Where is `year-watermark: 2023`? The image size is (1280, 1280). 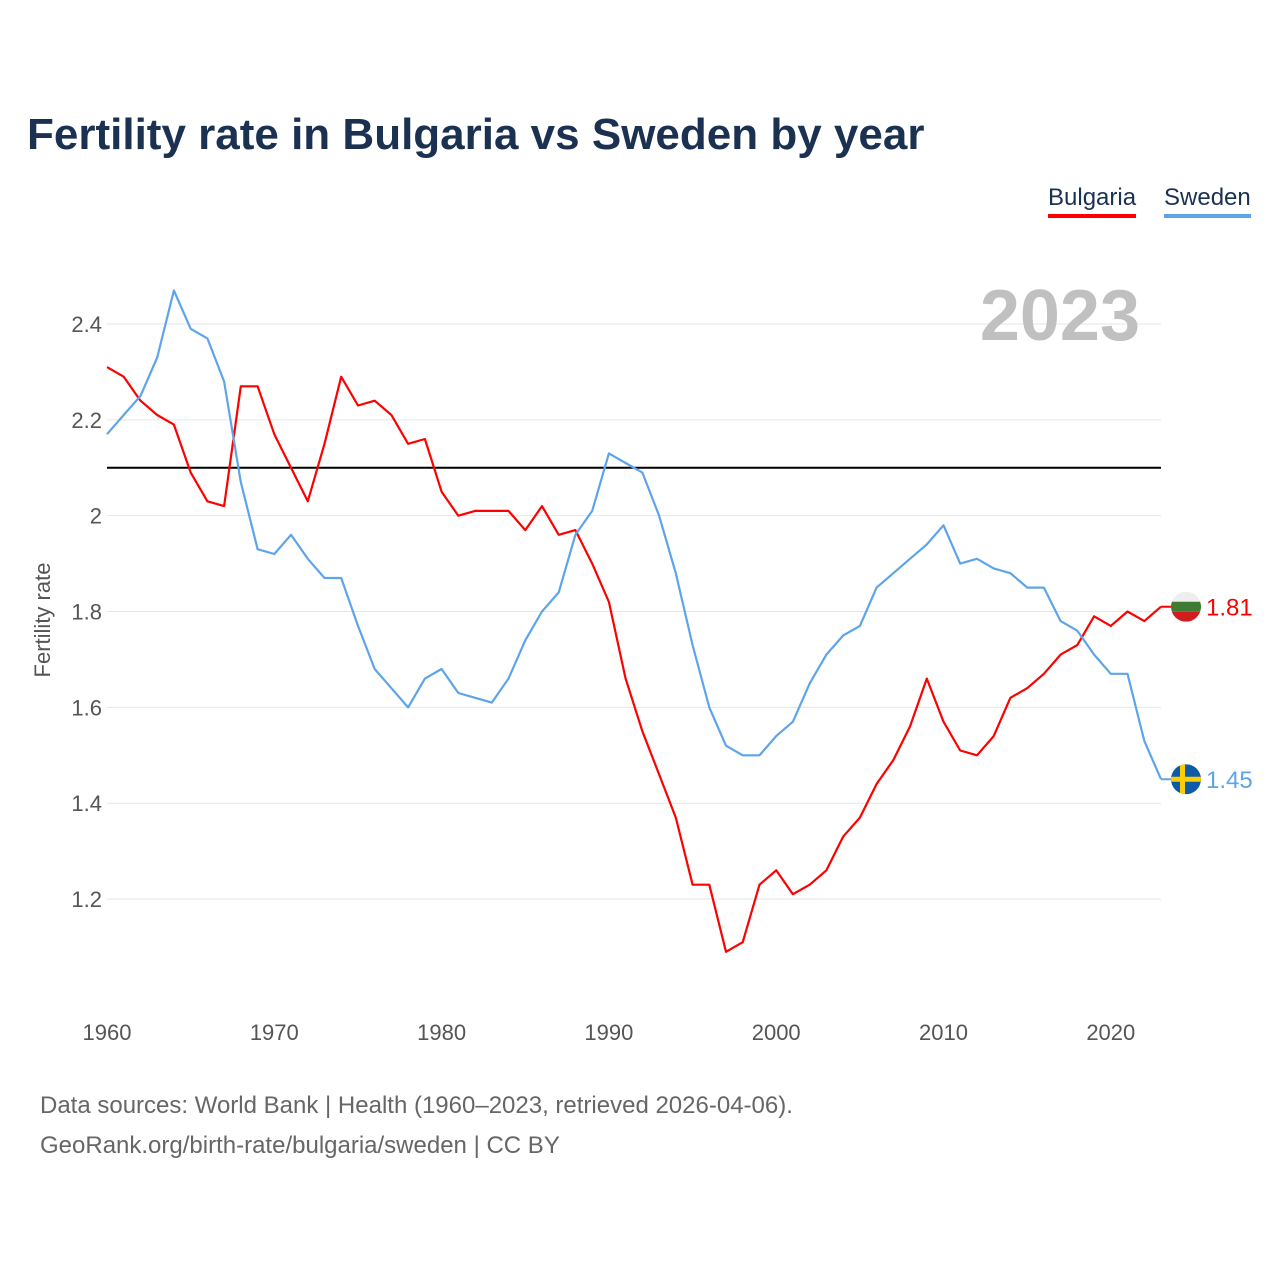
year-watermark: 2023 is located at coordinates (1060, 316).